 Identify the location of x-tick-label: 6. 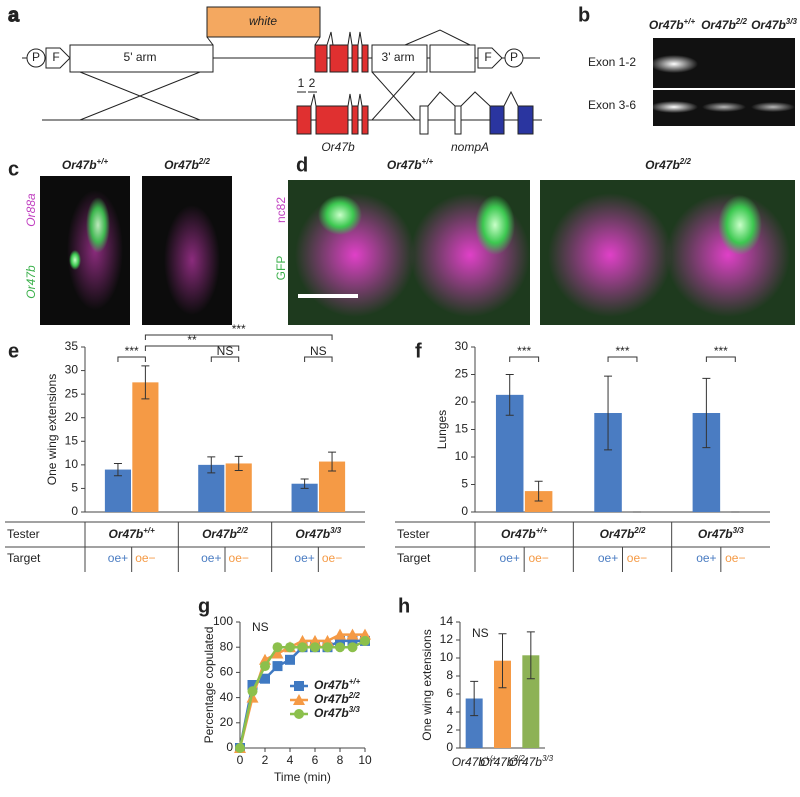
(315, 760).